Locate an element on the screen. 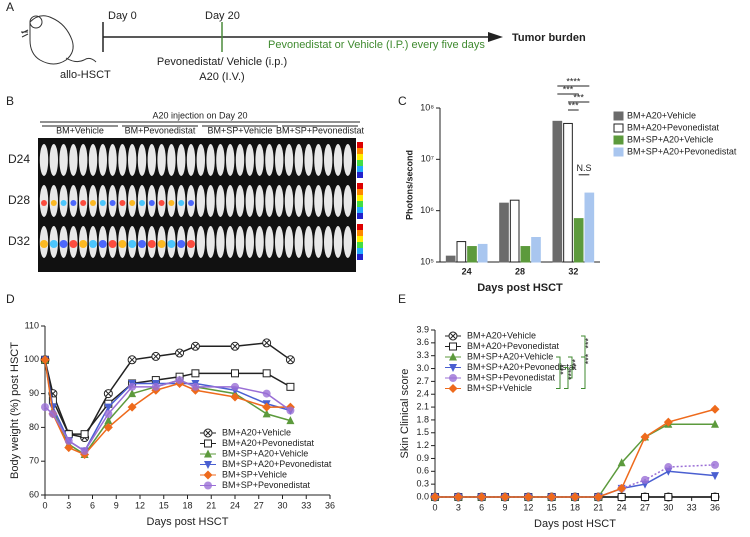 The height and width of the screenshot is (537, 750). y-tick-label: 0.9 is located at coordinates (422, 458).